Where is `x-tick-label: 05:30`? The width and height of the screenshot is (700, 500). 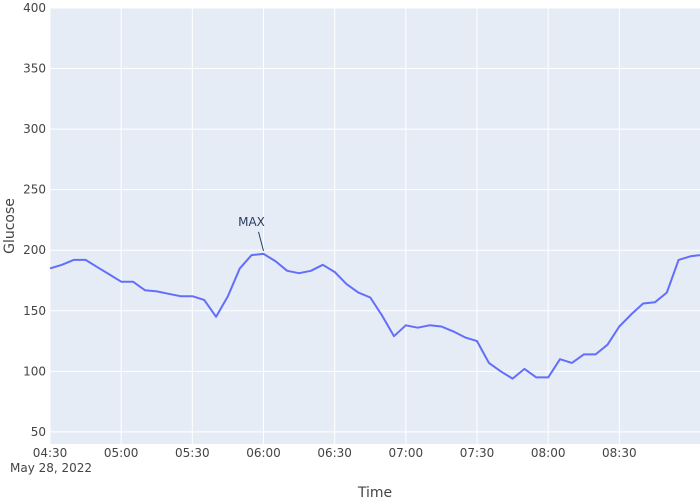
x-tick-label: 05:30 is located at coordinates (192, 453).